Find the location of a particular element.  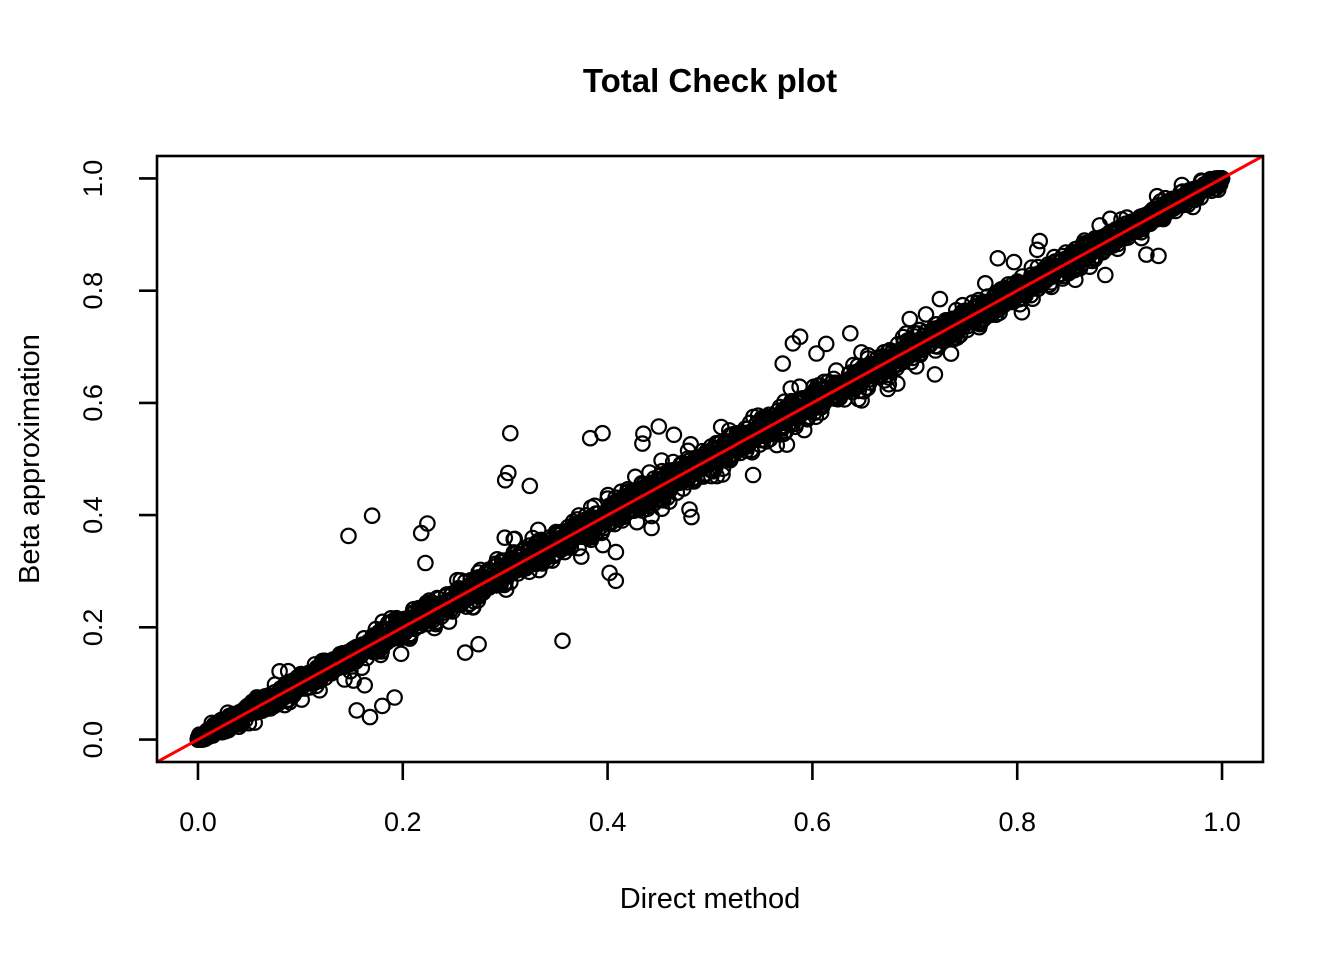

x-axis-label: Direct method is located at coordinates (710, 899).